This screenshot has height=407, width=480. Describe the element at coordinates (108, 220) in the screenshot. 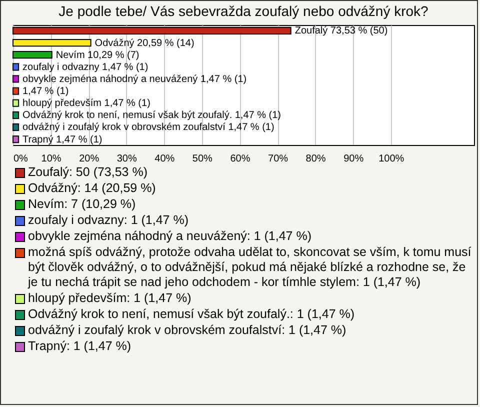

I see `legend-label: zoufaly i odvazny: 1 (1,47 %)` at that location.